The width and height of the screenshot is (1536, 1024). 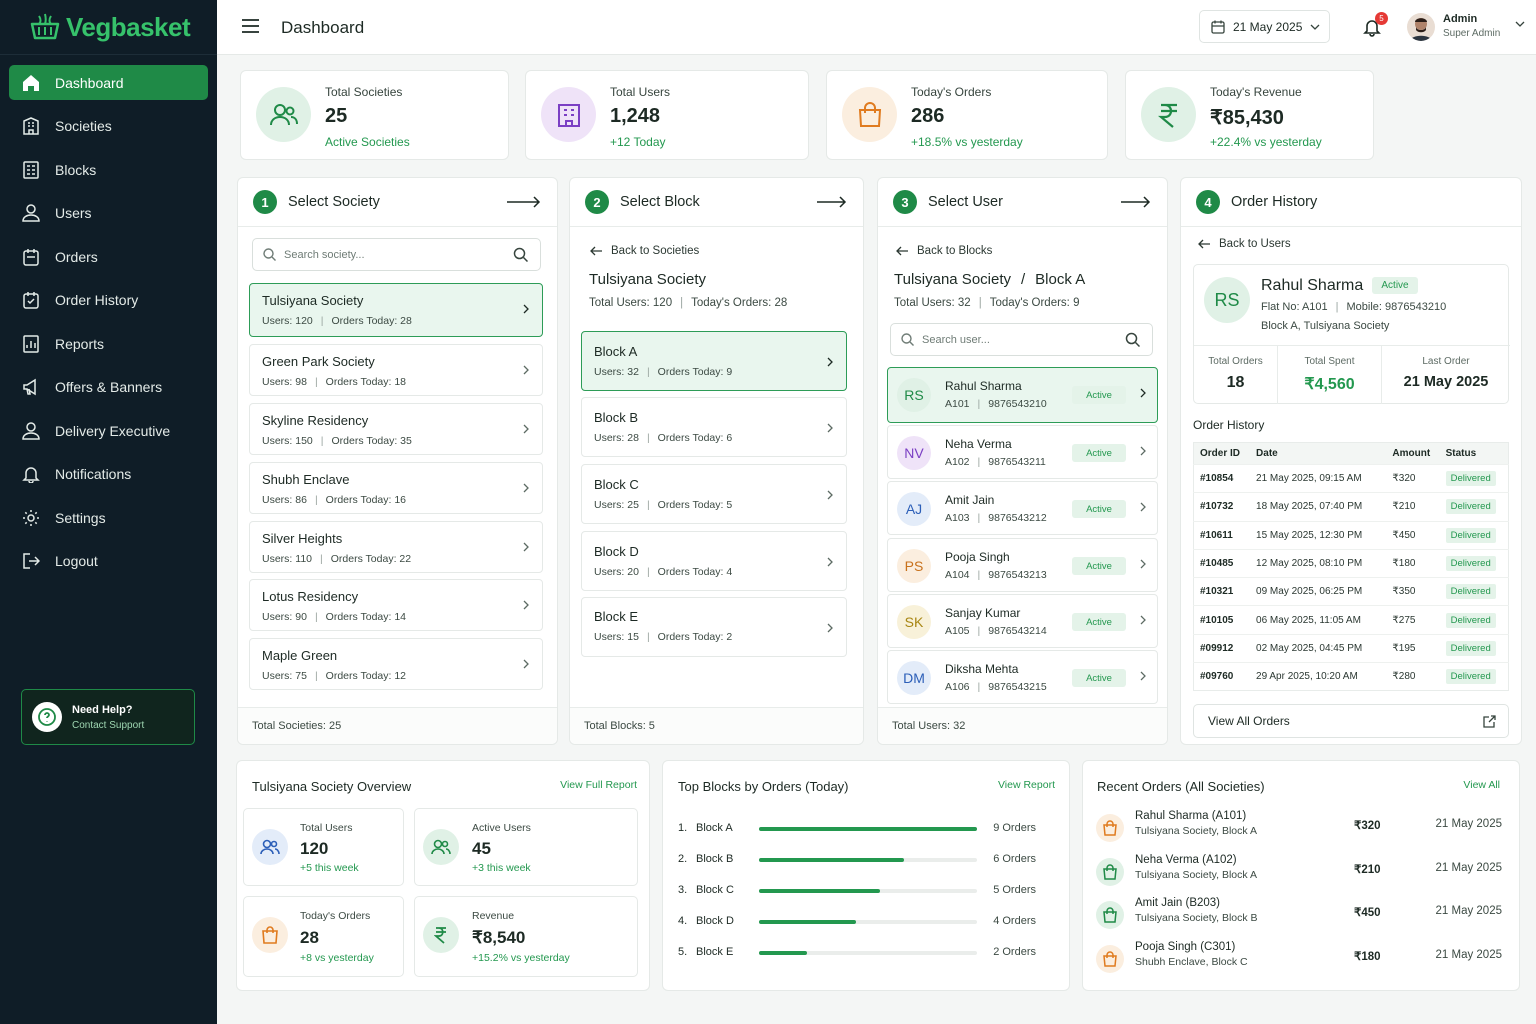 What do you see at coordinates (526, 847) in the screenshot?
I see `overview-active-users: Active Users 45 +3 this week` at bounding box center [526, 847].